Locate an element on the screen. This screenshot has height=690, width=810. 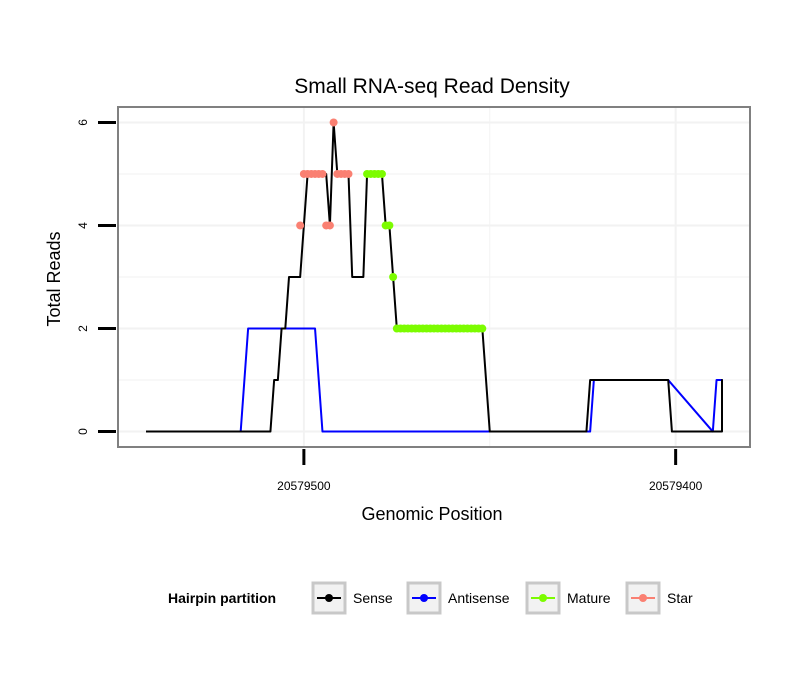
x-axis-title: Genomic Position is located at coordinates (431, 514).